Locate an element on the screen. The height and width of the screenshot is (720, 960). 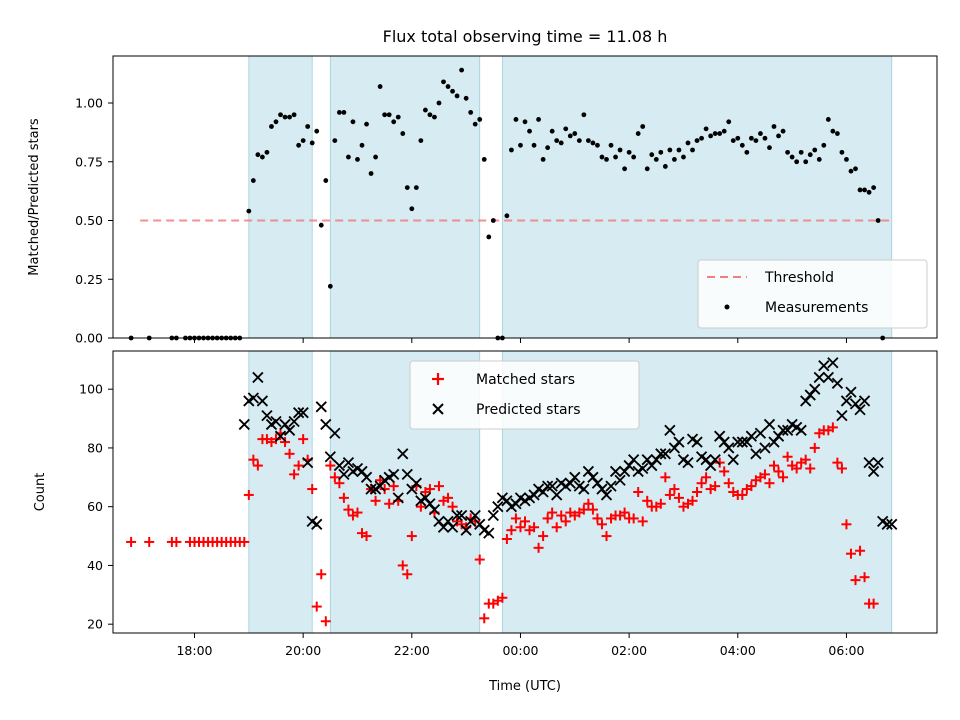
y-tick-label: 80 is located at coordinates (95, 447).